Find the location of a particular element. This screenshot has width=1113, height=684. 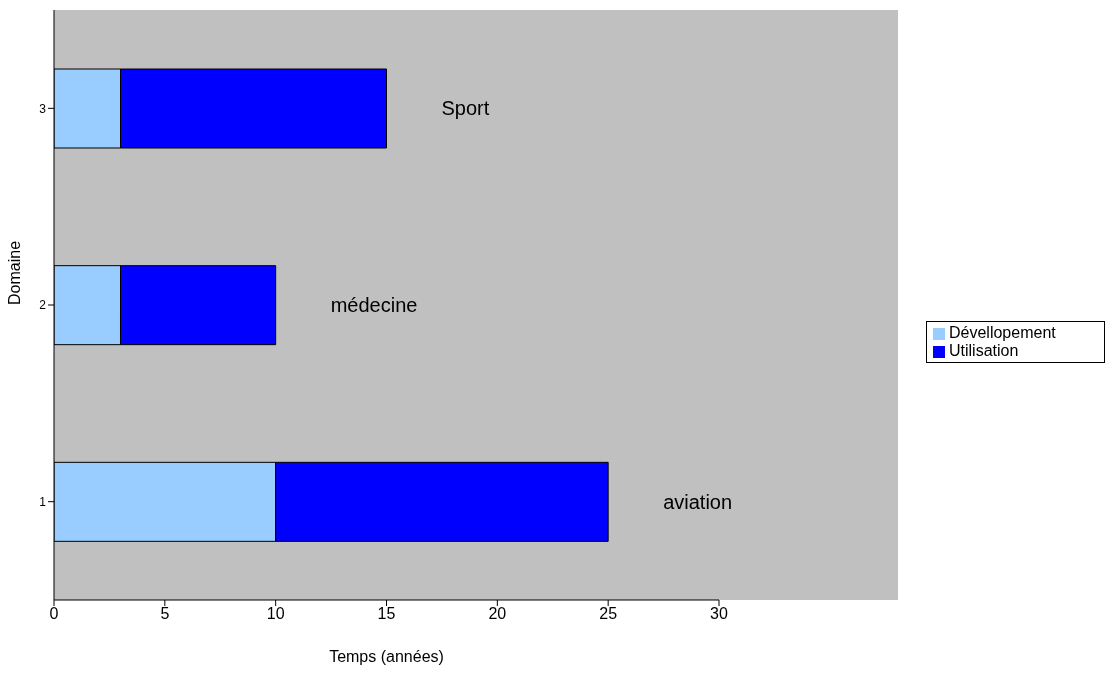

annotation: médecine is located at coordinates (374, 305).